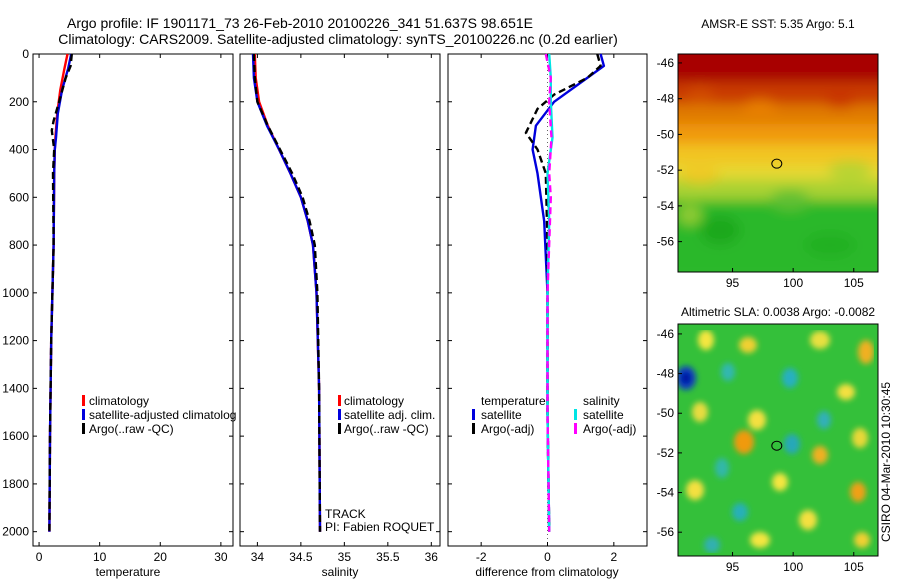 The width and height of the screenshot is (900, 580). I want to click on sst_map-ytick-label: -52, so click(666, 170).